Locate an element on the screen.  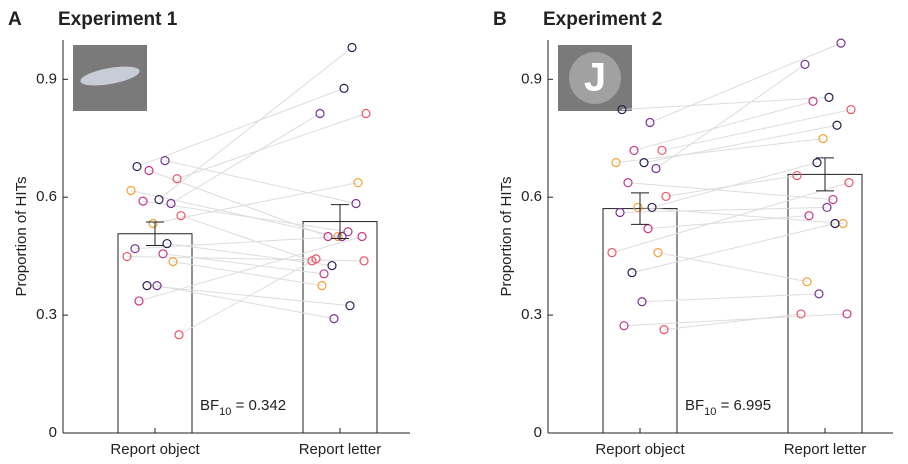
stimulus-letter: J is located at coordinates (595, 78).